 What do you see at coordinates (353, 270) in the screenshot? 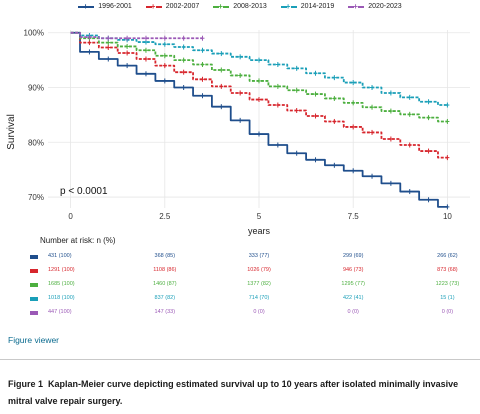
I see `risk-table-cell: 946 (73)` at bounding box center [353, 270].